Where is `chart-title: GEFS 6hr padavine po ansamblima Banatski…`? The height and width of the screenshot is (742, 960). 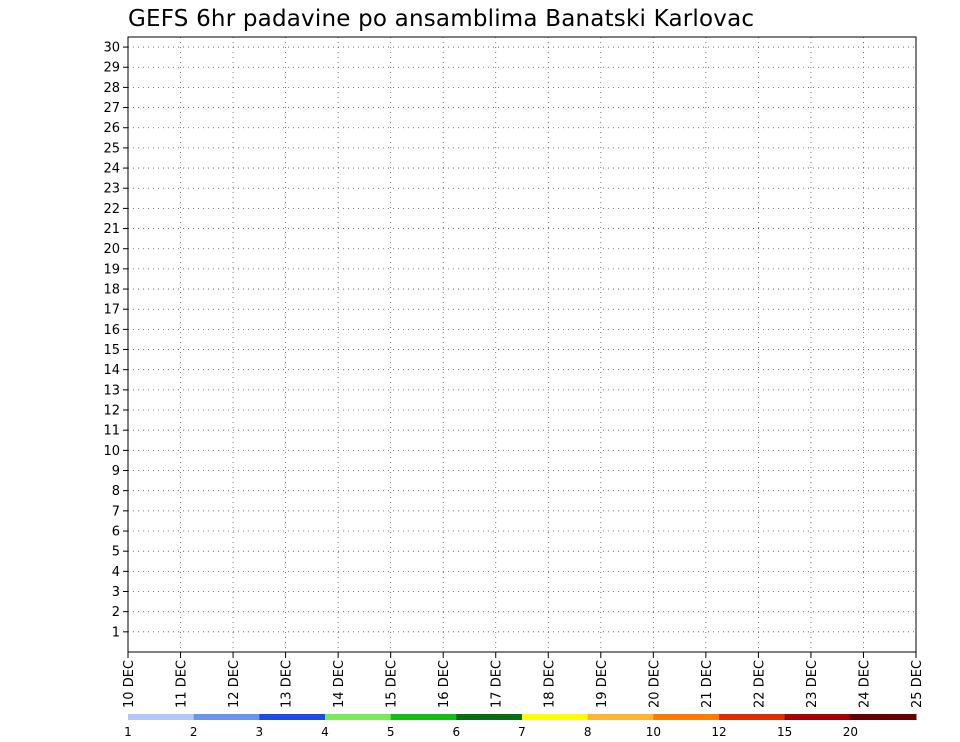 chart-title: GEFS 6hr padavine po ansamblima Banatski… is located at coordinates (441, 19).